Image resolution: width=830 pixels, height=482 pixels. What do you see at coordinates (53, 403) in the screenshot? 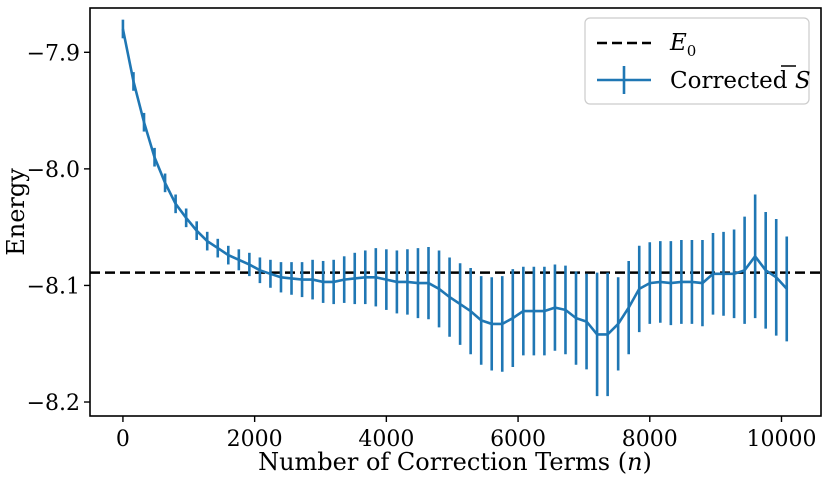
I see `y-tick-label: −8.2` at bounding box center [53, 403].